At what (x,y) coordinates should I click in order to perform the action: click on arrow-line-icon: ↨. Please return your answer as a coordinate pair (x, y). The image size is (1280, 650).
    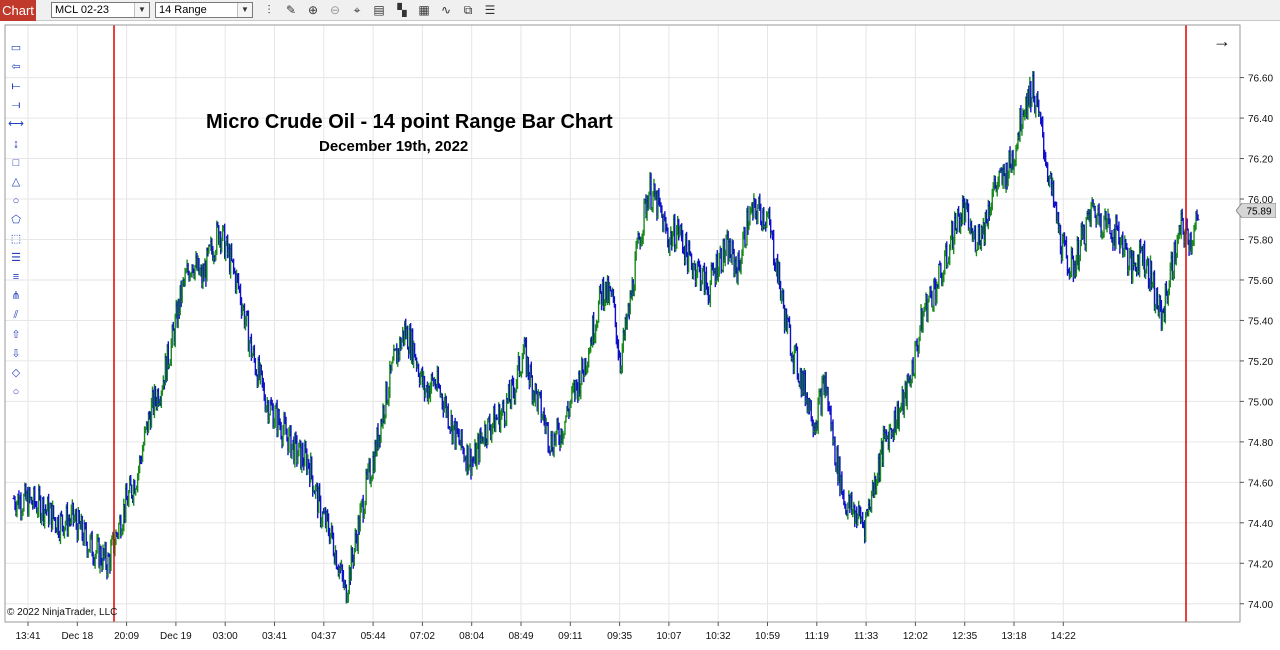
    Looking at the image, I should click on (16, 143).